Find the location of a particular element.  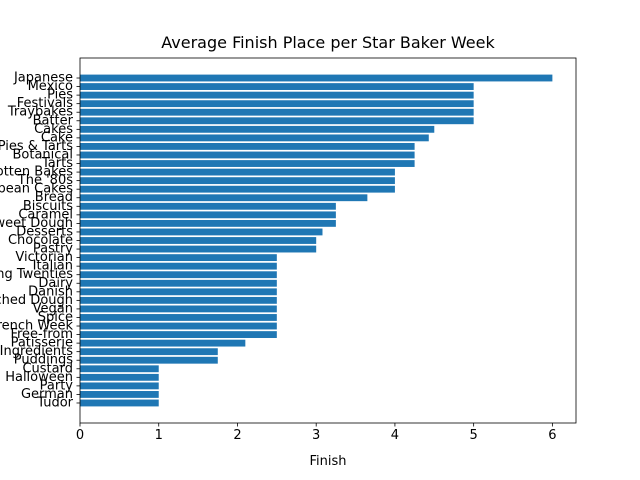

y-tick-label: Chocolate is located at coordinates (40, 240).